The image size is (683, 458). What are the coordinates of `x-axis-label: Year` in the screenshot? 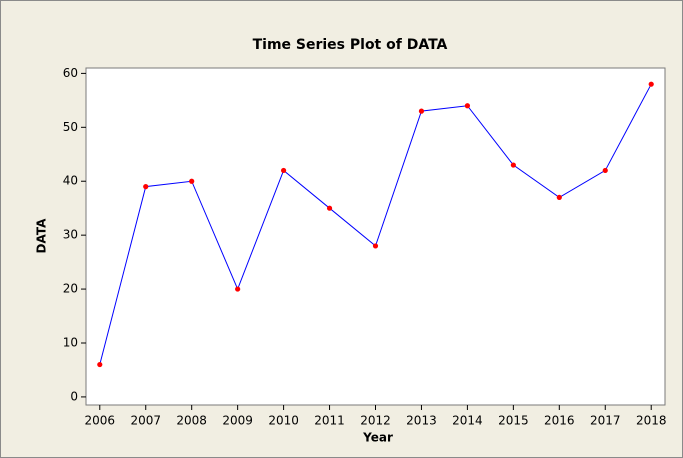 It's located at (377, 438).